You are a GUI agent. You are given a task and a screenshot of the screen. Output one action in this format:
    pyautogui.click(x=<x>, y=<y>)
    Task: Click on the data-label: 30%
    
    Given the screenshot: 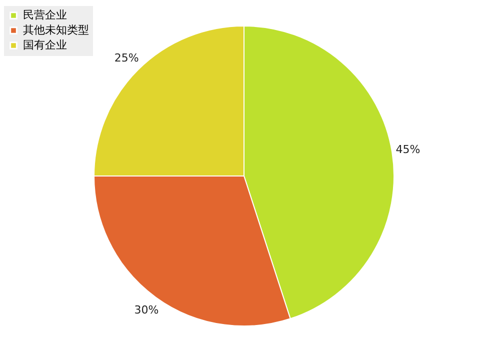 What is the action you would take?
    pyautogui.click(x=146, y=309)
    